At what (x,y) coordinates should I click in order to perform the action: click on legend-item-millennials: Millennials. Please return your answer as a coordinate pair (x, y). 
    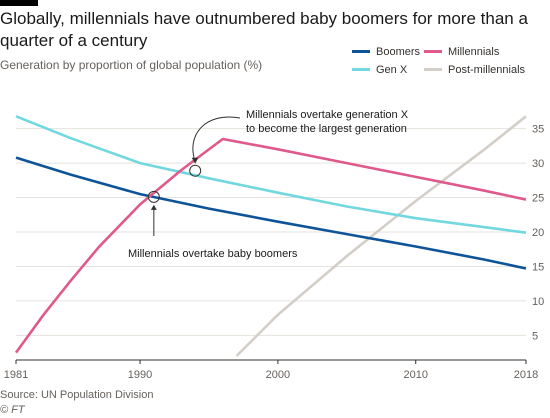
    Looking at the image, I should click on (461, 52).